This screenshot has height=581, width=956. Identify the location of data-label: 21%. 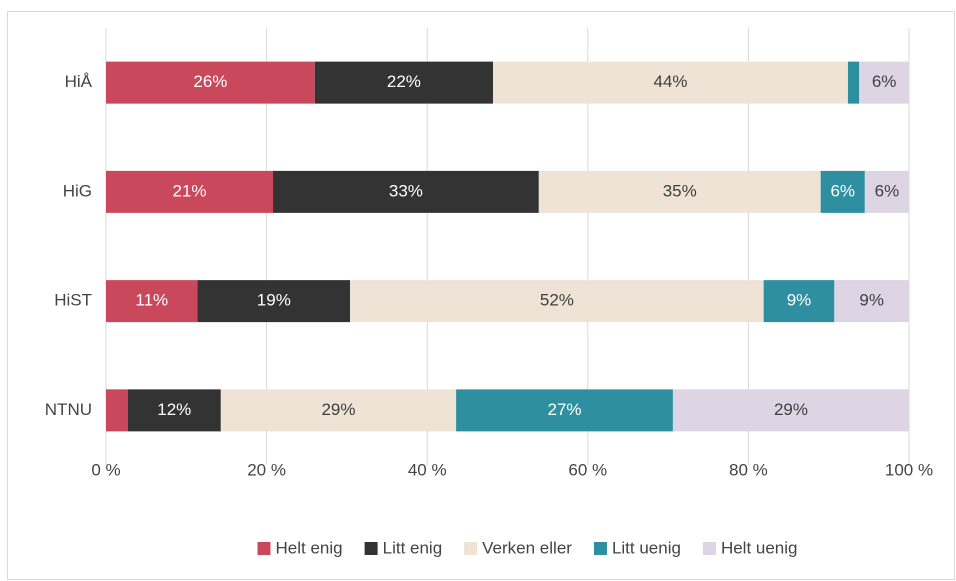
(189, 190).